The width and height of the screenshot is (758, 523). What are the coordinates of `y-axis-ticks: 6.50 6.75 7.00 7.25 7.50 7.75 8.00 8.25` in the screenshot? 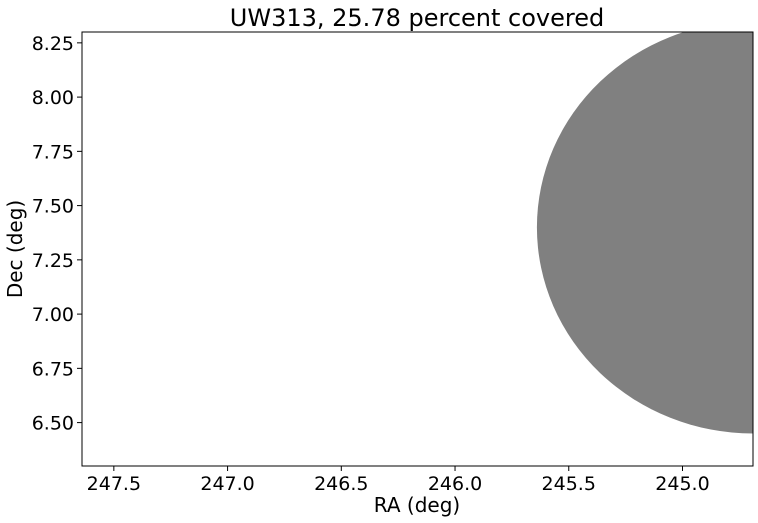 It's located at (57, 234).